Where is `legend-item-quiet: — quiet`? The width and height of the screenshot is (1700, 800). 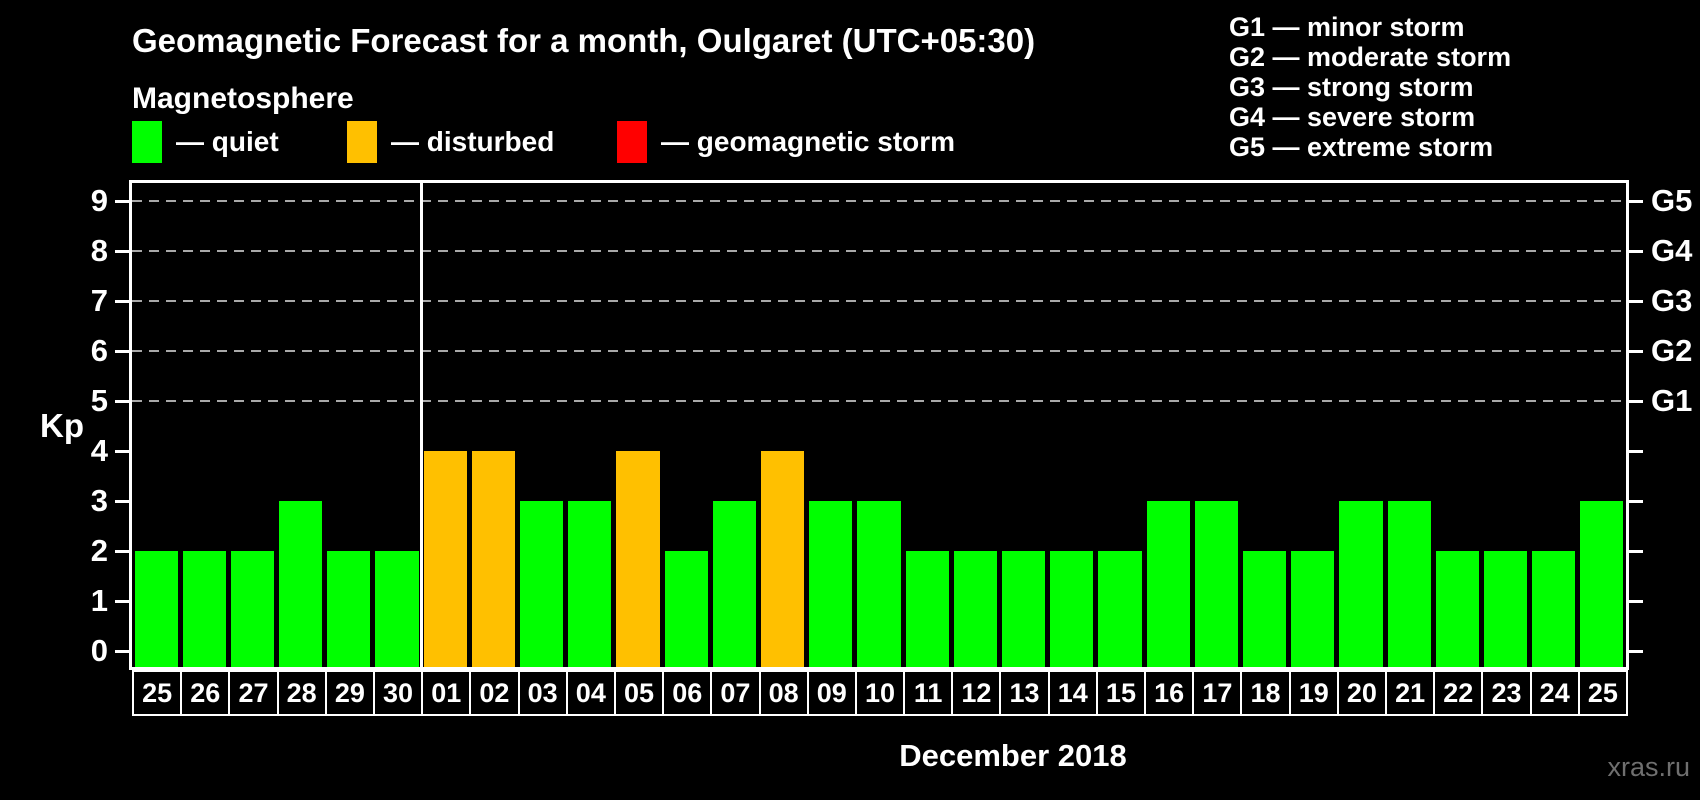 legend-item-quiet: — quiet is located at coordinates (205, 142).